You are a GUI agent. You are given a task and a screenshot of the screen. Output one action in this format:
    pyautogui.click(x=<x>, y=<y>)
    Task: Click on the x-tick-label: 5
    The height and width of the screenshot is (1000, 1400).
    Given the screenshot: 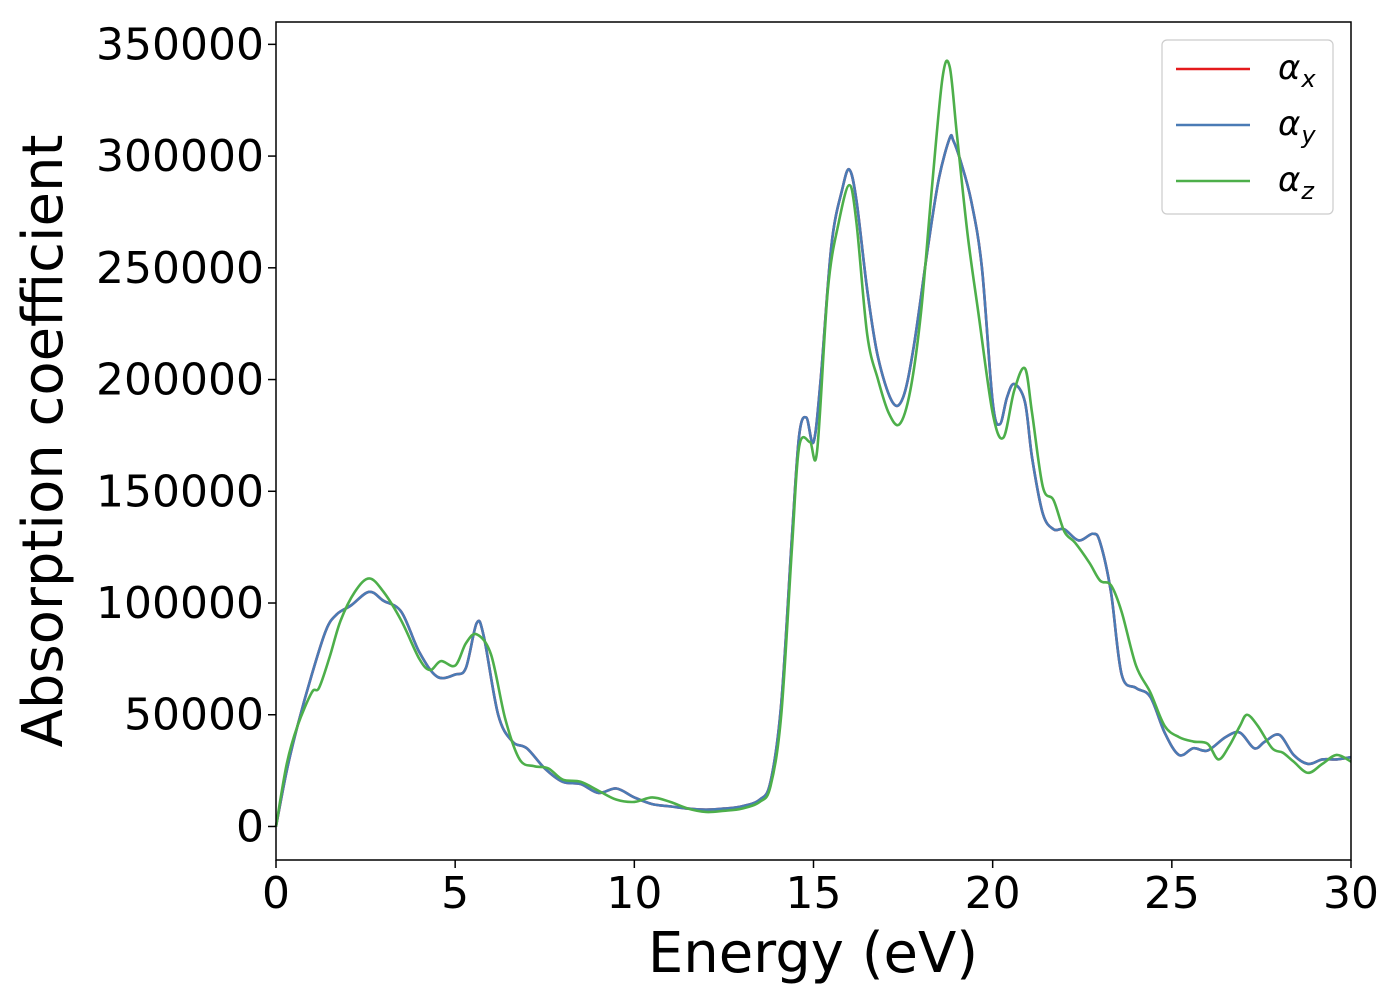 What is the action you would take?
    pyautogui.click(x=455, y=893)
    